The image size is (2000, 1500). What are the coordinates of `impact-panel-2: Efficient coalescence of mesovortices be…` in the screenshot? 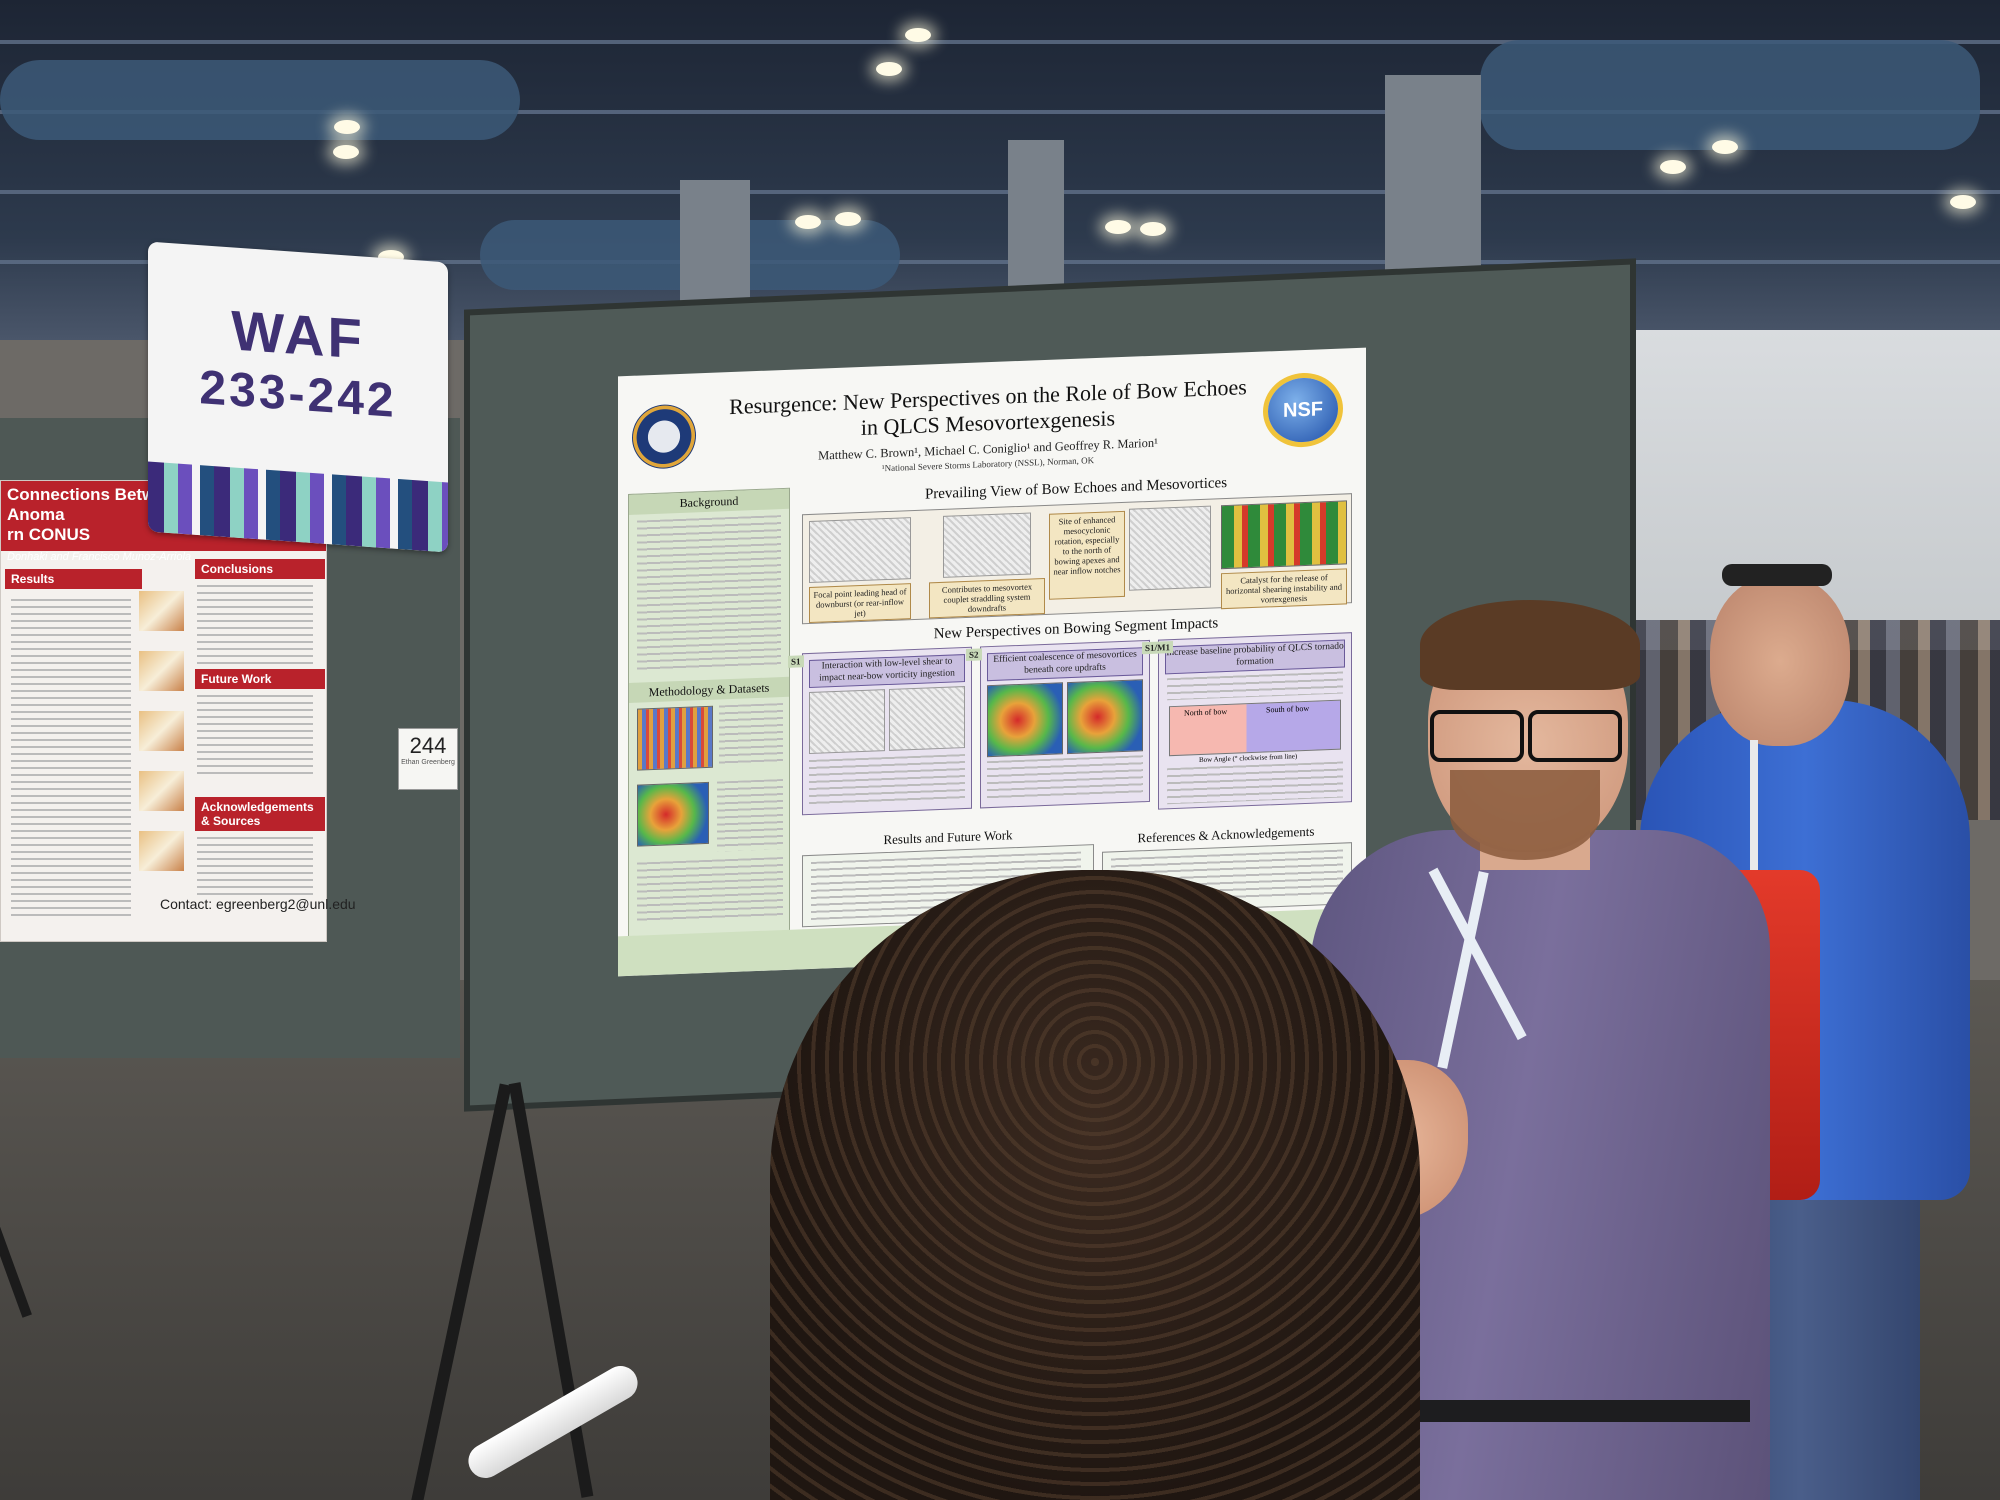 It's located at (1065, 724).